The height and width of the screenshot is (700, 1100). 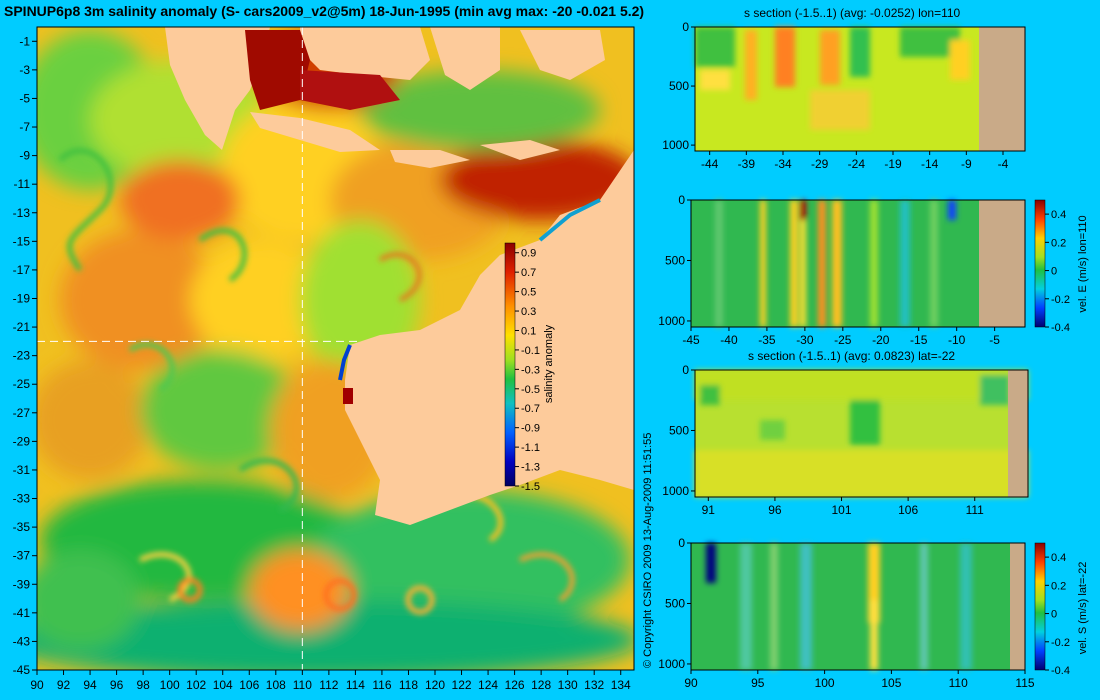 What do you see at coordinates (621, 685) in the screenshot?
I see `map-x-tick-label: 134` at bounding box center [621, 685].